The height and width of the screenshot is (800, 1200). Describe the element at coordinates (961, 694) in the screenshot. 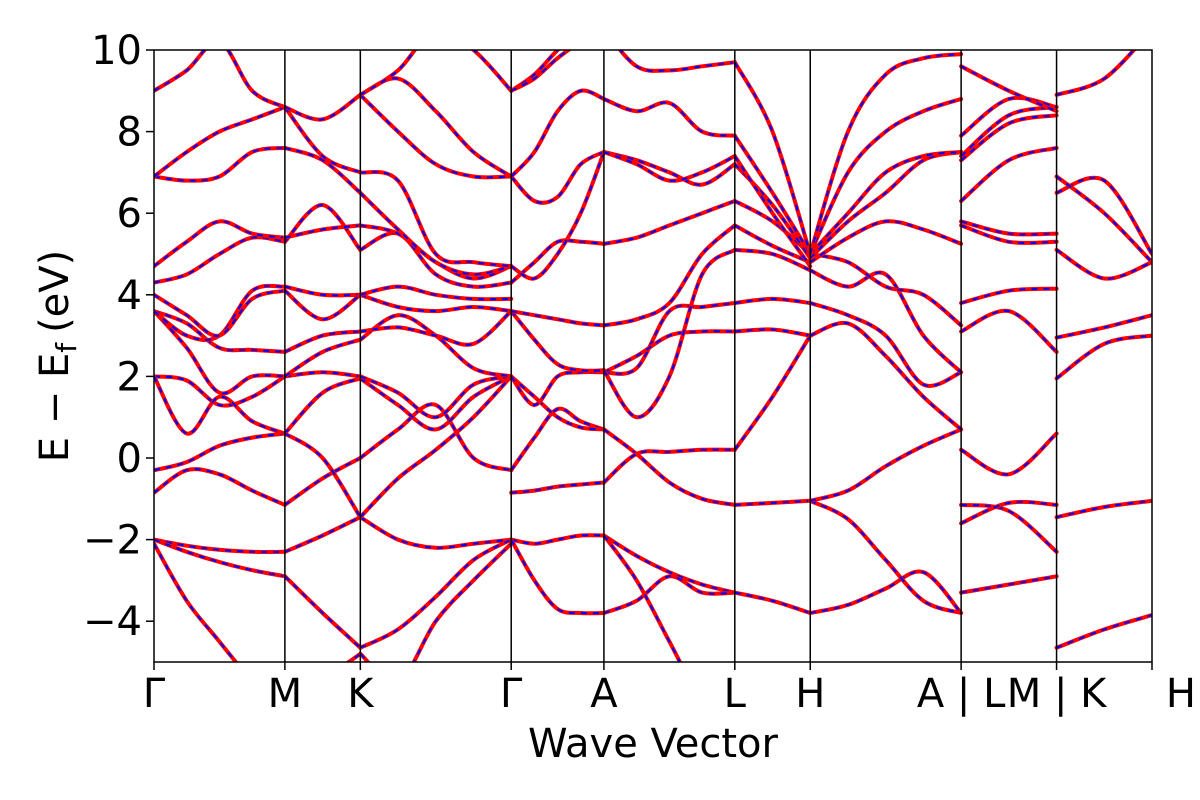

I see `x-tick-label: A | L` at that location.